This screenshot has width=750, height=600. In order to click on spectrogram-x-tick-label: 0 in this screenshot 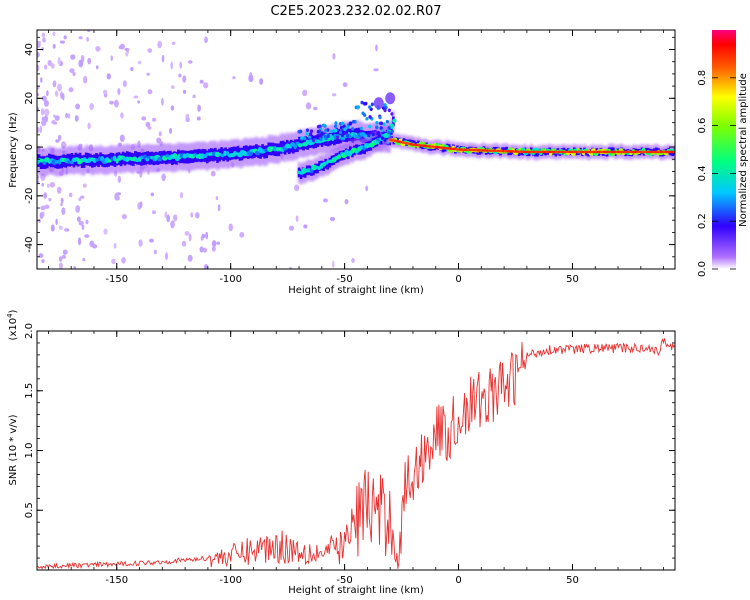, I will do `click(458, 279)`.